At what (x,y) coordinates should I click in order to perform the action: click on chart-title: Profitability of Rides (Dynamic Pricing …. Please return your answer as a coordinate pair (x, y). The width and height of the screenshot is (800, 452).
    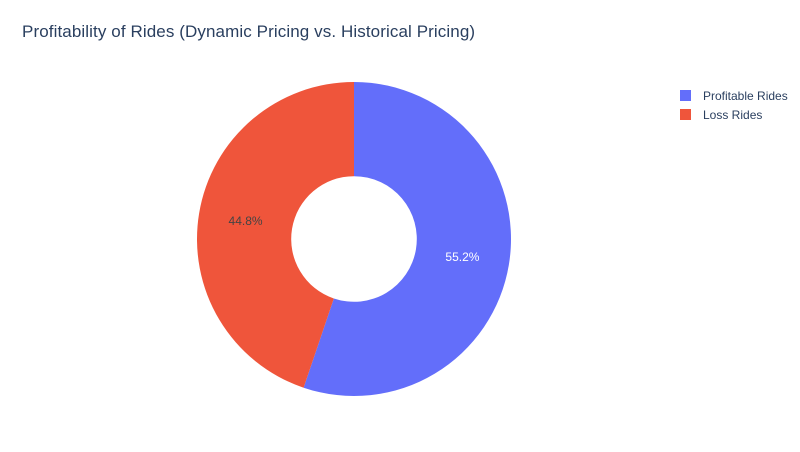
    Looking at the image, I should click on (249, 31).